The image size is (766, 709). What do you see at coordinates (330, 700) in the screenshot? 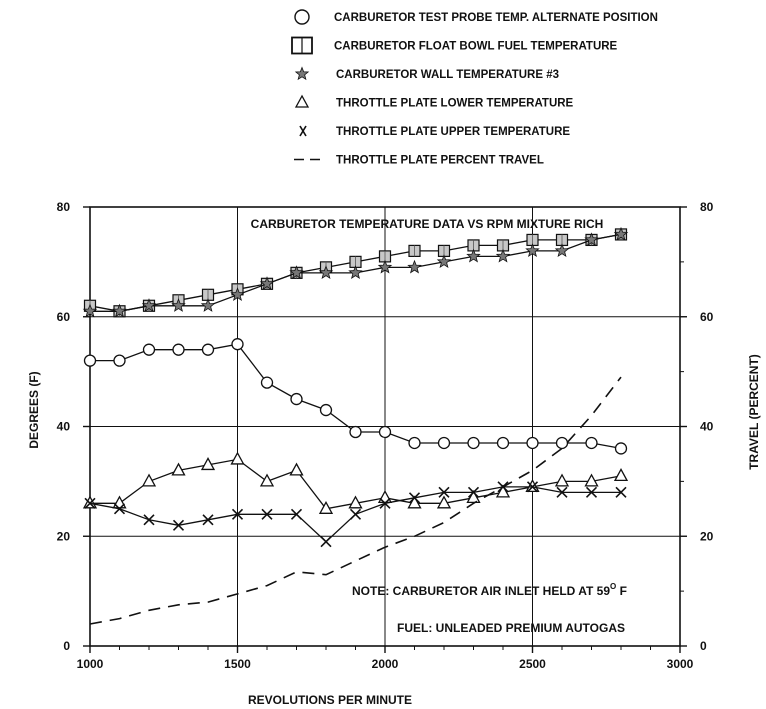
I see `x-axis-label: REVOLUTIONS PER MINUTE` at bounding box center [330, 700].